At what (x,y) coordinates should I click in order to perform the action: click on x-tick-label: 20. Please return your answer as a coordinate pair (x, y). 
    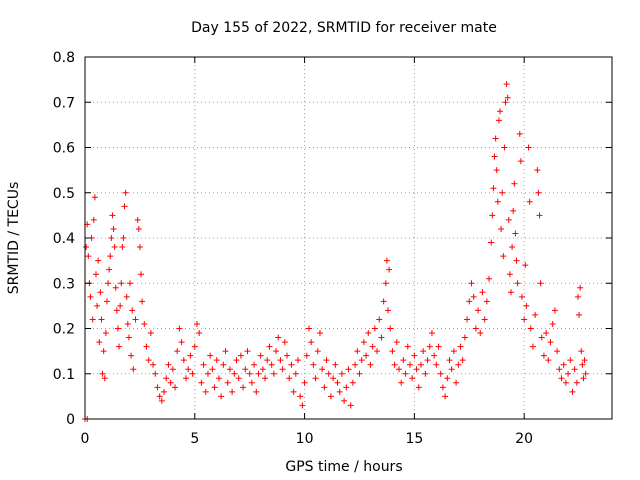
    Looking at the image, I should click on (524, 439).